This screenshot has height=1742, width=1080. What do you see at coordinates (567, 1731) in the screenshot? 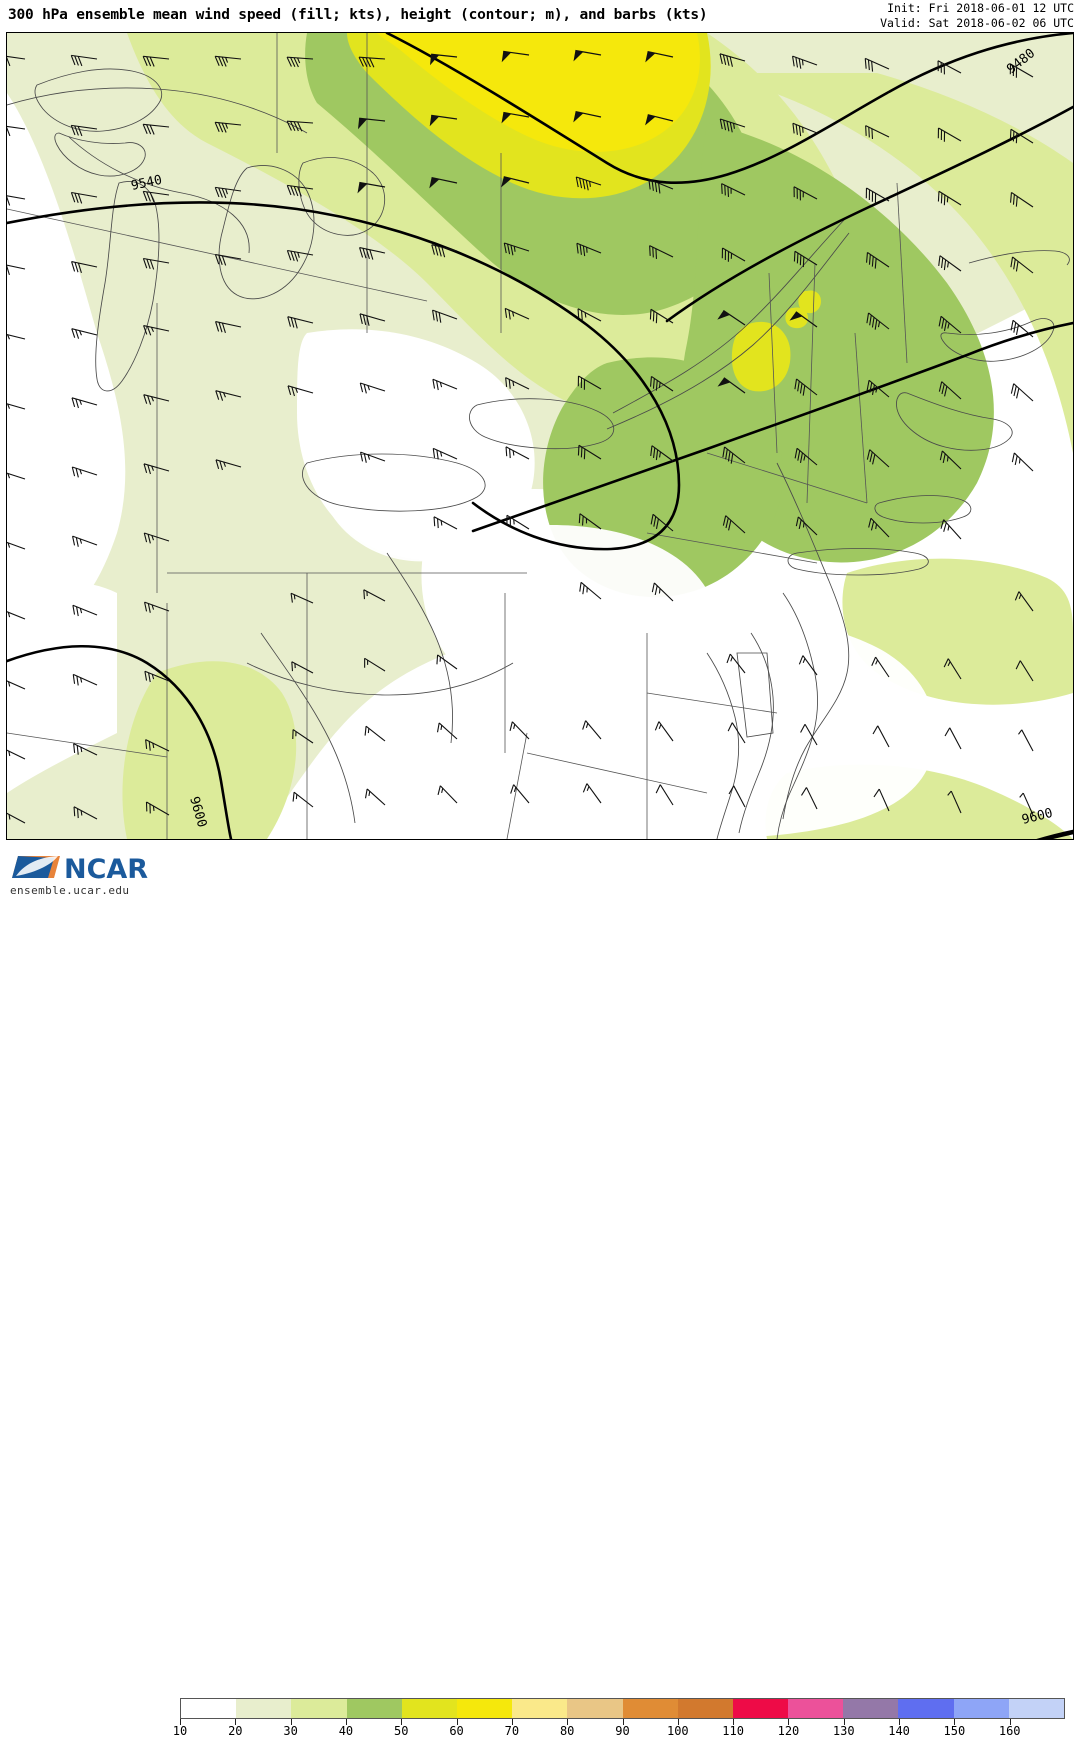
I see `colorbar-label-80: 80` at bounding box center [567, 1731].